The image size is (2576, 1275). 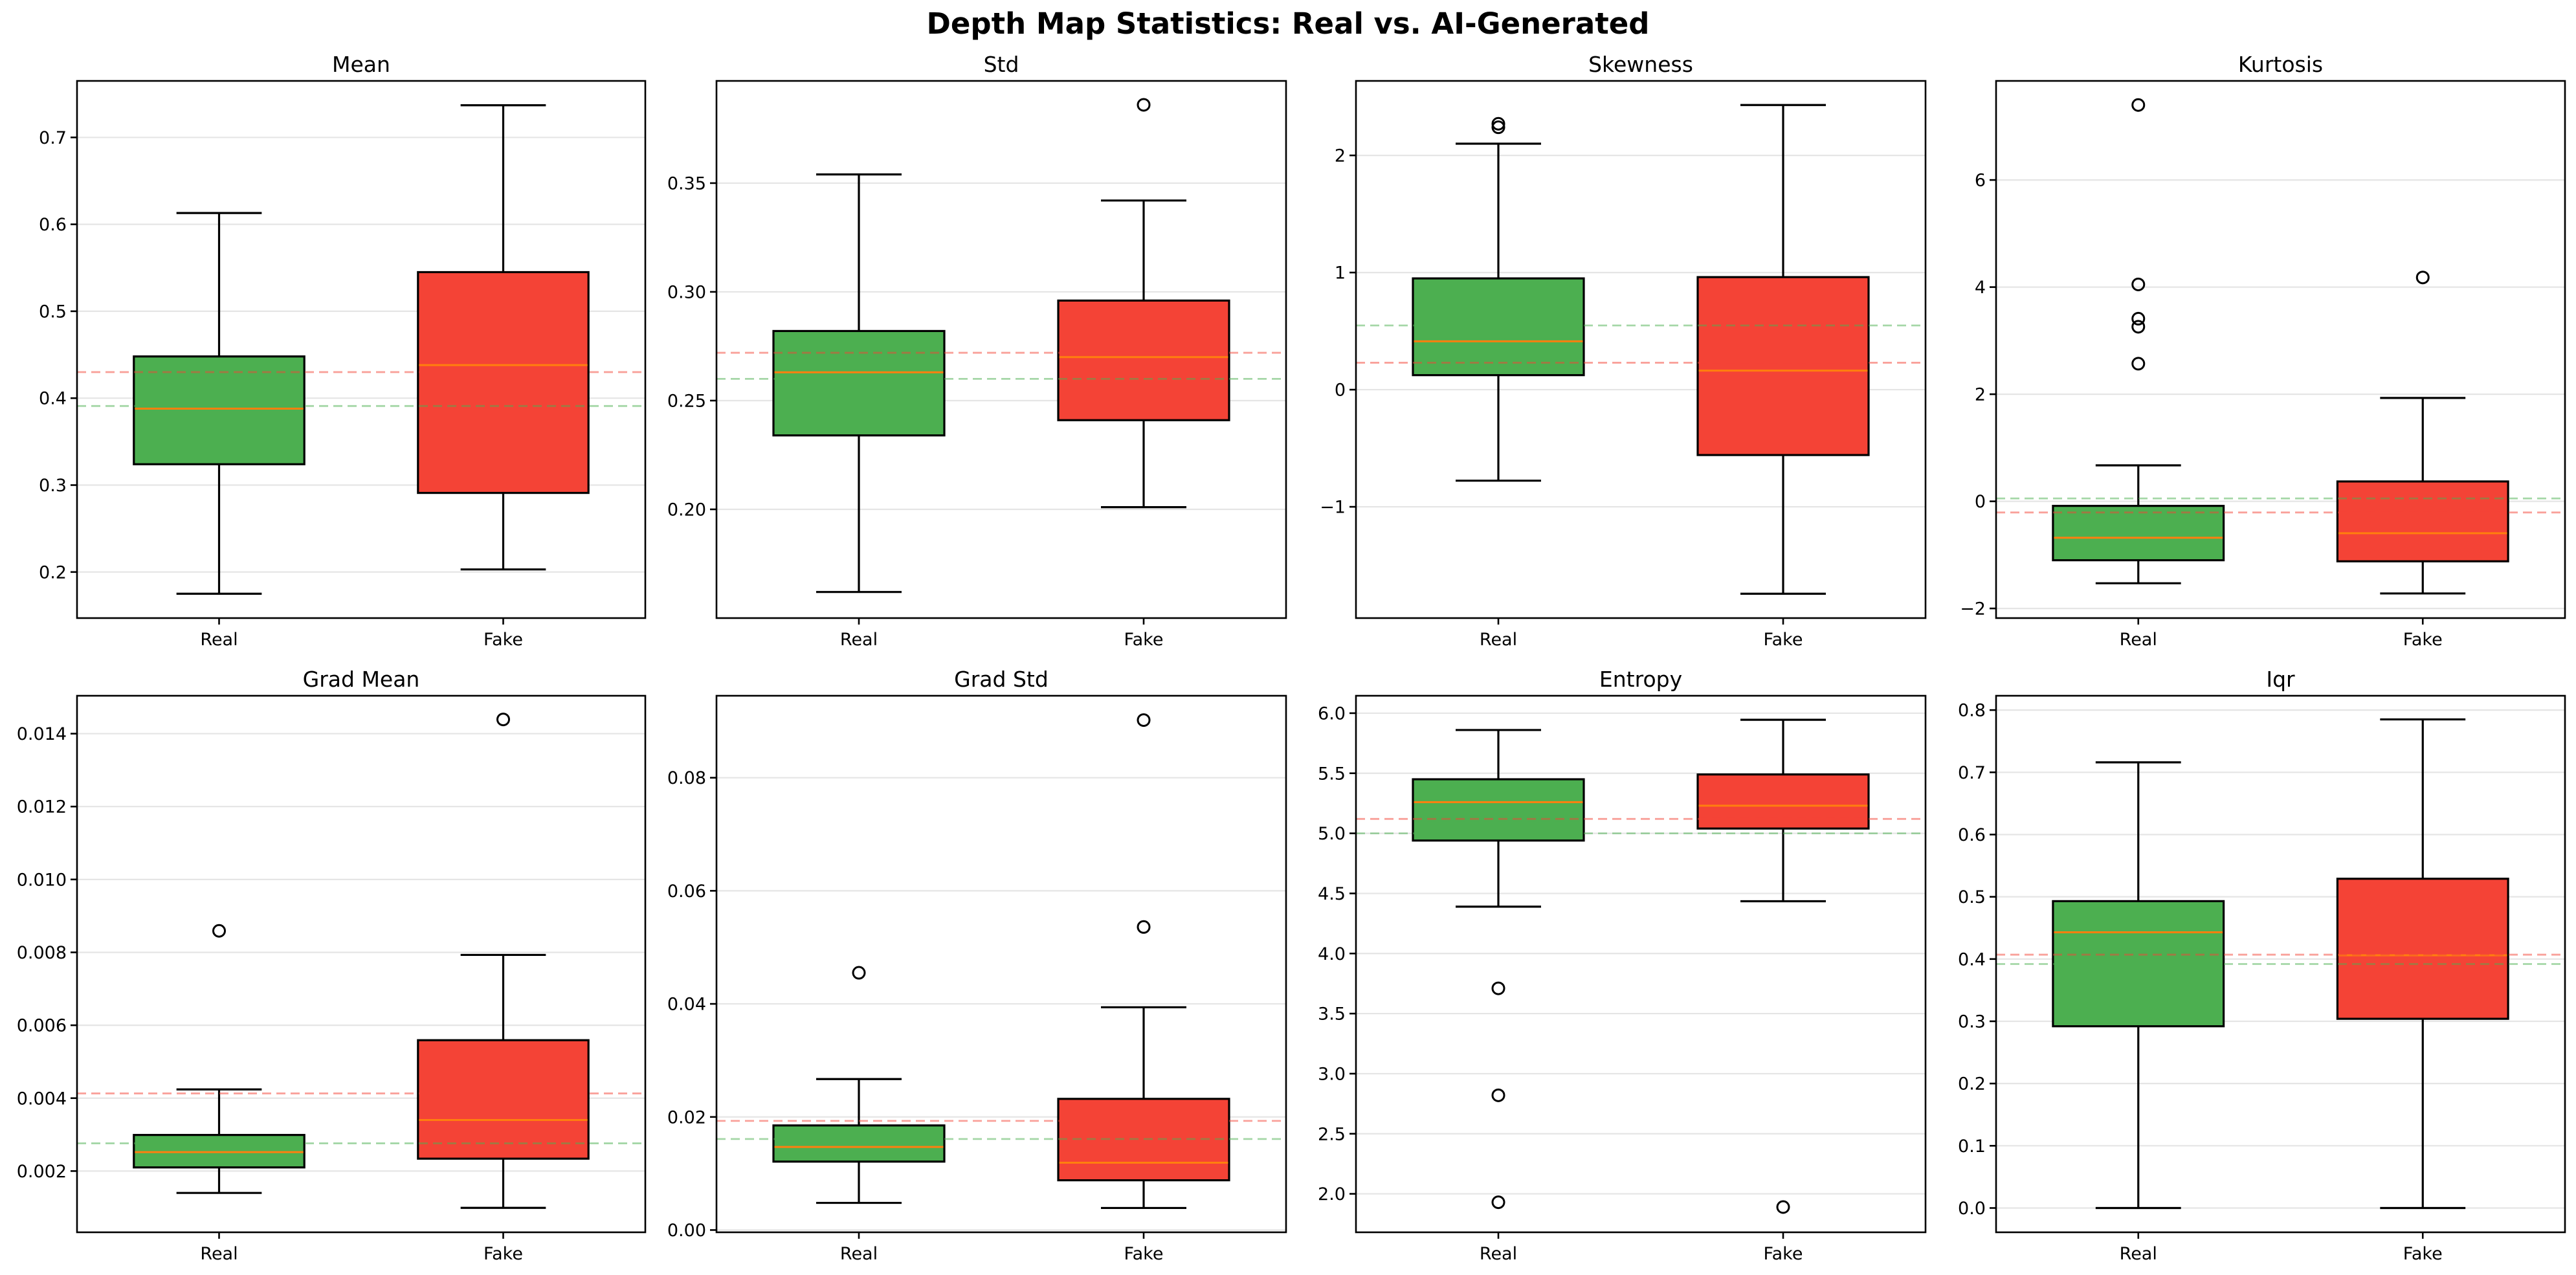 What do you see at coordinates (1332, 1194) in the screenshot?
I see `y-tick-label: 2.0` at bounding box center [1332, 1194].